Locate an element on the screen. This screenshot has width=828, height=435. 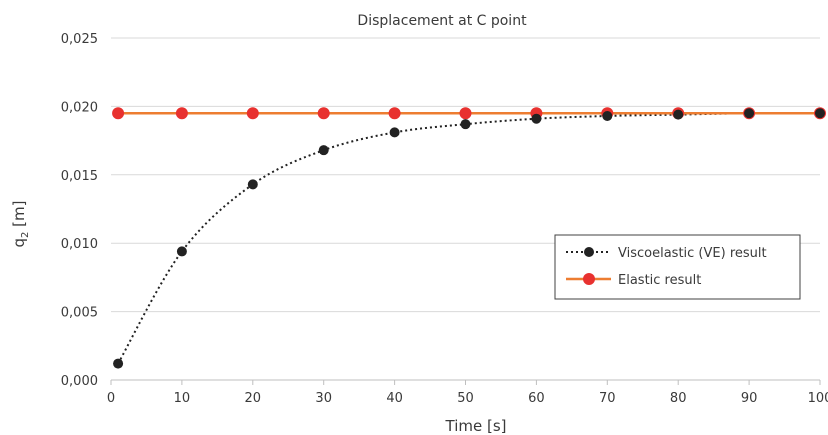
legend-box is located at coordinates (677, 267).